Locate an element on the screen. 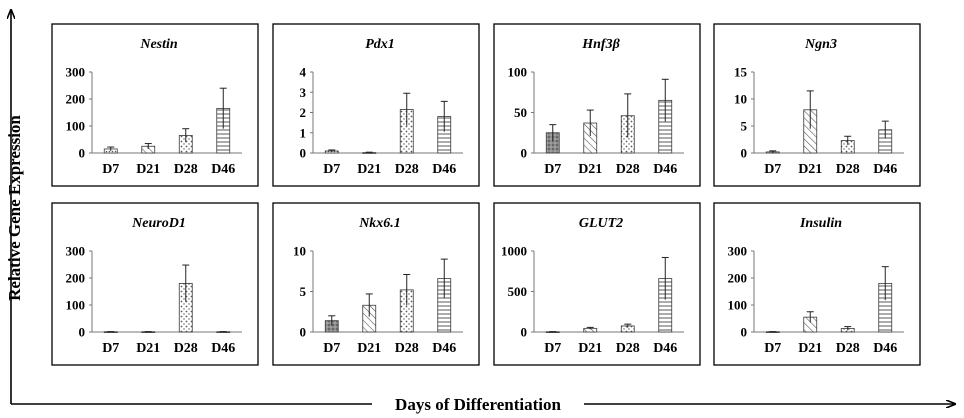 The width and height of the screenshot is (964, 418). chart-panel: Ngn3 0 5 10 15 D7 D21 D28 D46 is located at coordinates (817, 105).